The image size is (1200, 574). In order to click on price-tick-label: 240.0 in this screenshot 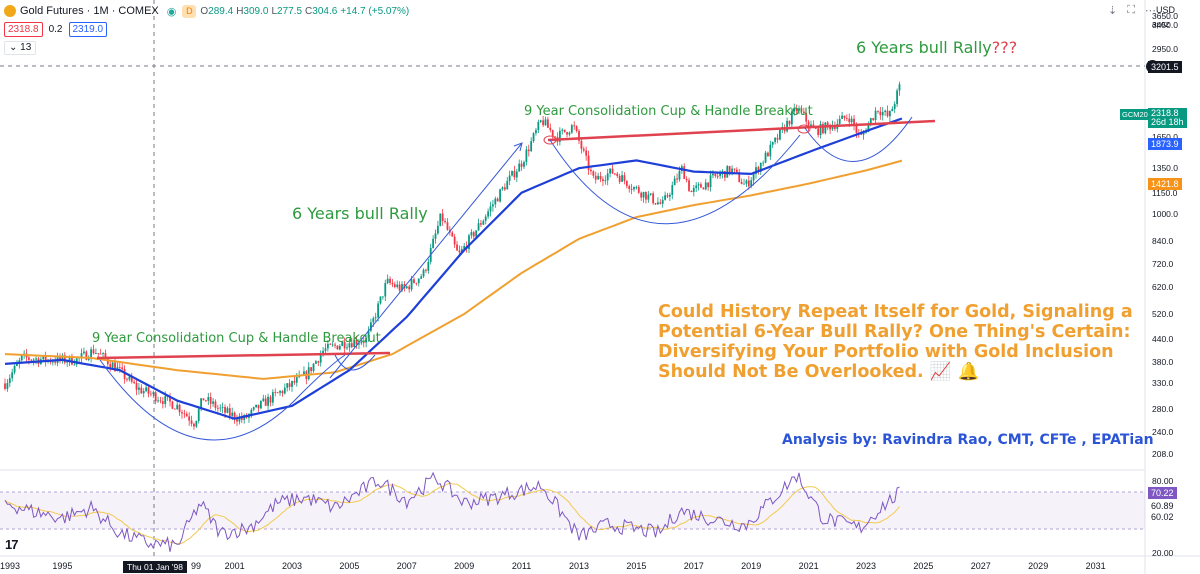, I will do `click(1163, 432)`.